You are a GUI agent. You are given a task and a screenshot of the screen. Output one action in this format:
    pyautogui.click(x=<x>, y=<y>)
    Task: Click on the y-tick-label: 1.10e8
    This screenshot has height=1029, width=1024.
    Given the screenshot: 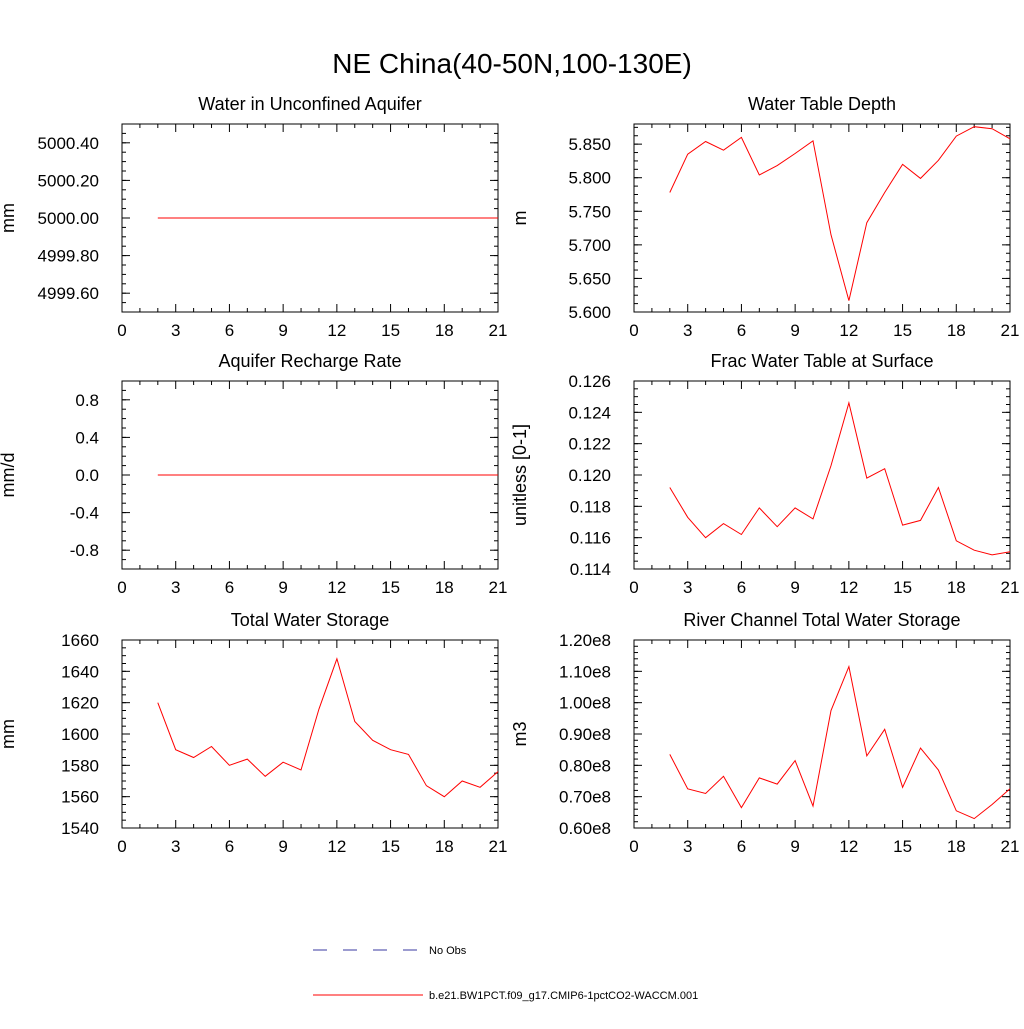 What is the action you would take?
    pyautogui.click(x=585, y=671)
    